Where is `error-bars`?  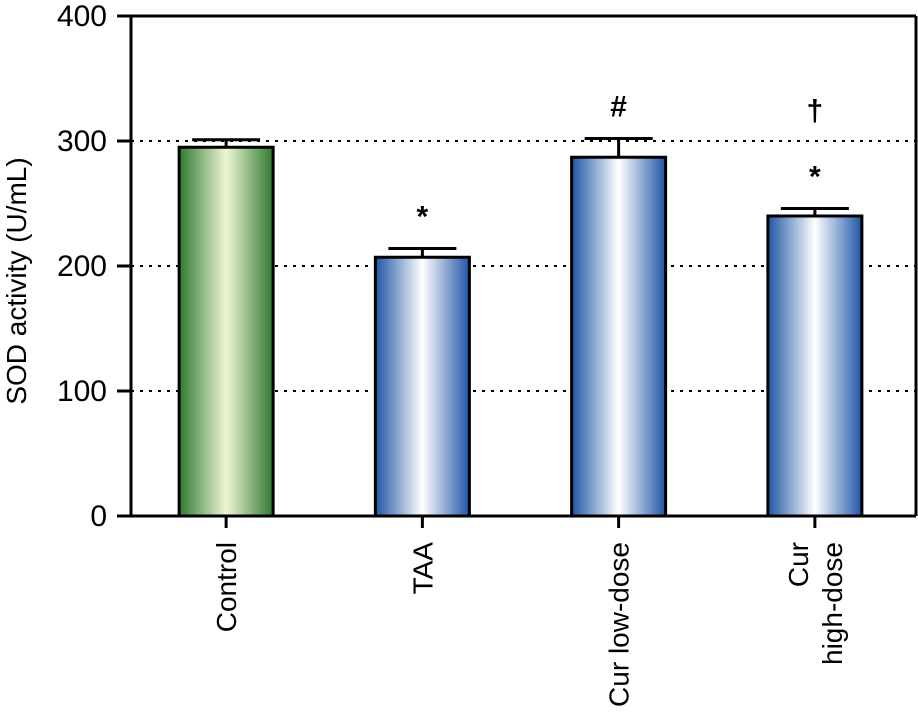 error-bars is located at coordinates (520, 197).